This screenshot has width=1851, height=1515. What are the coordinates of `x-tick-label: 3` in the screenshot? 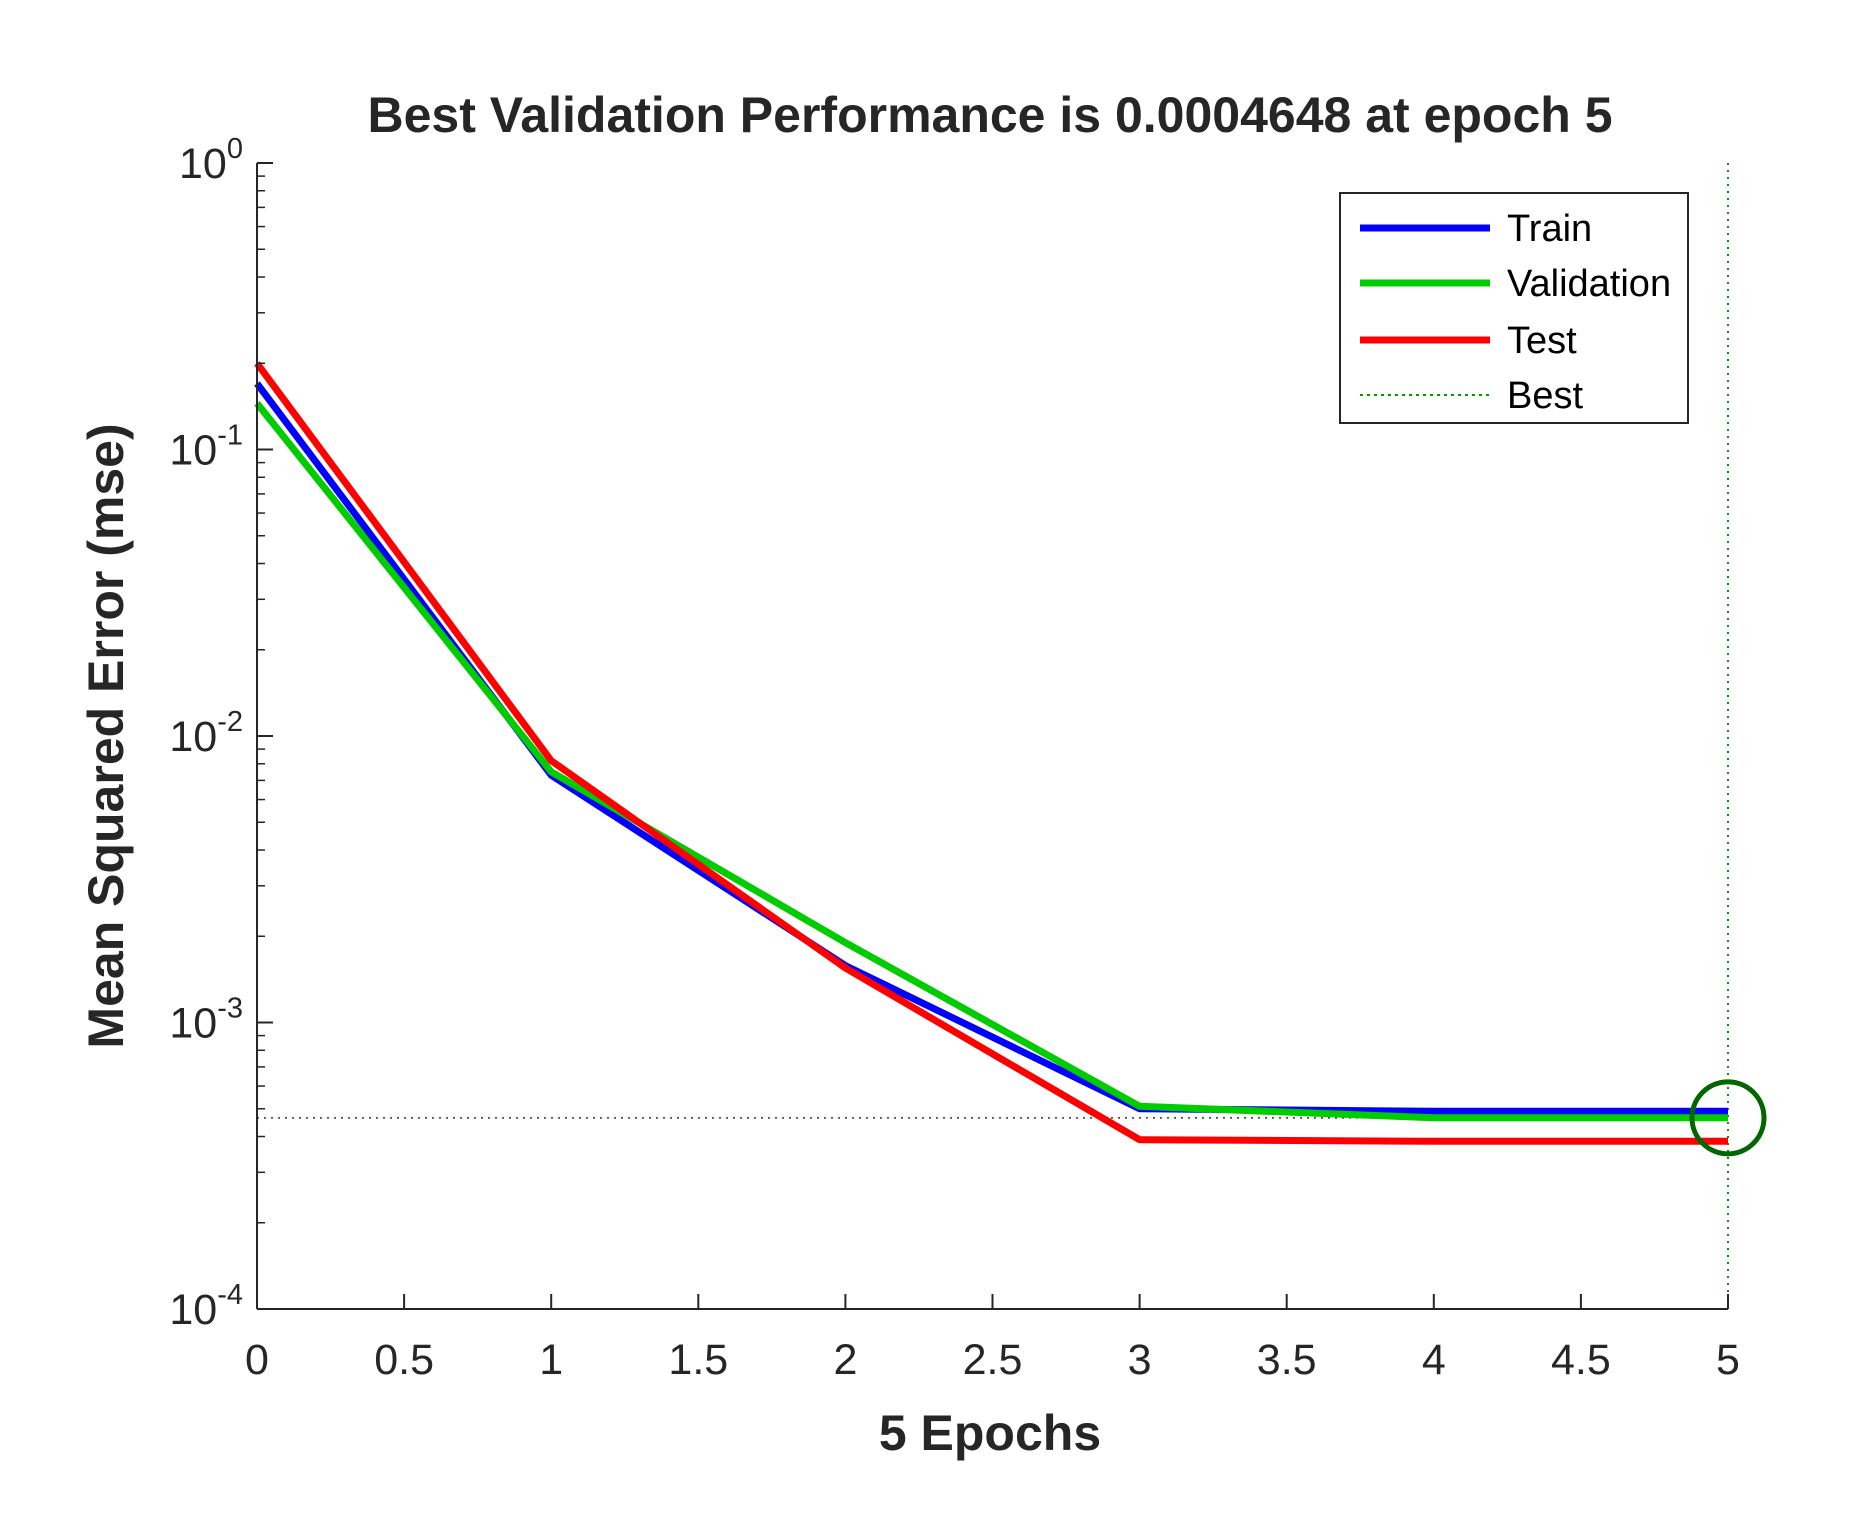 It's located at (1140, 1360).